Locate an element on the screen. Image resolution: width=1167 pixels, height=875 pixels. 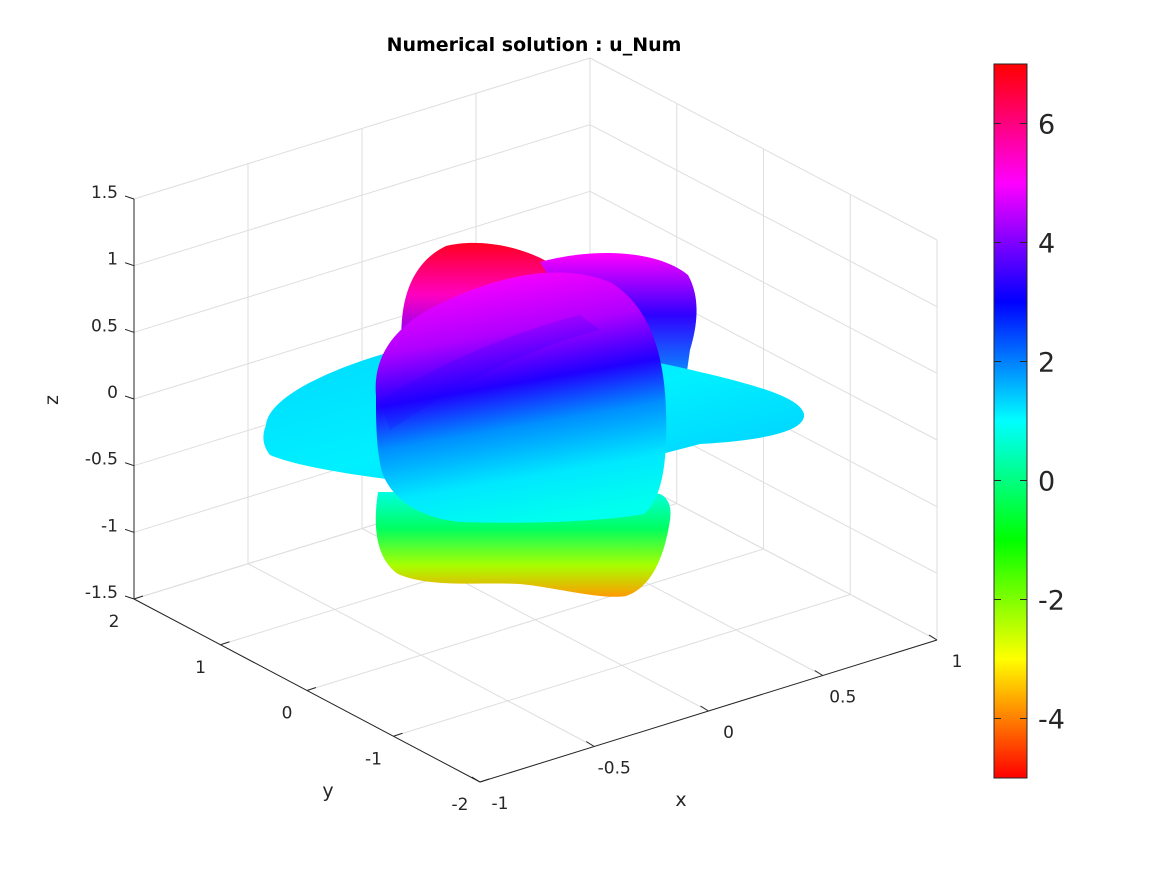
y-tick-label: 1 is located at coordinates (200, 668).